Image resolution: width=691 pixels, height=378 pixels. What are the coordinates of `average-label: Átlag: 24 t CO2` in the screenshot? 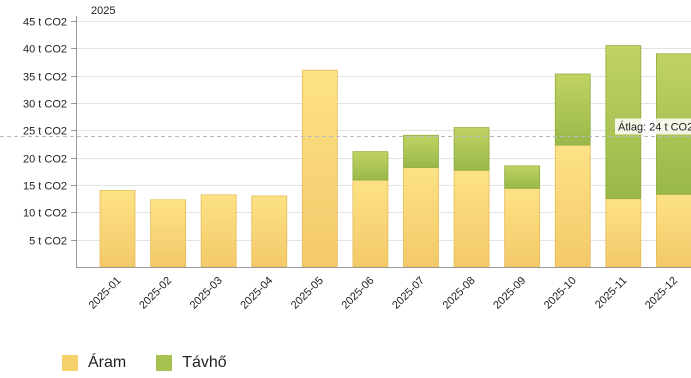 It's located at (654, 127).